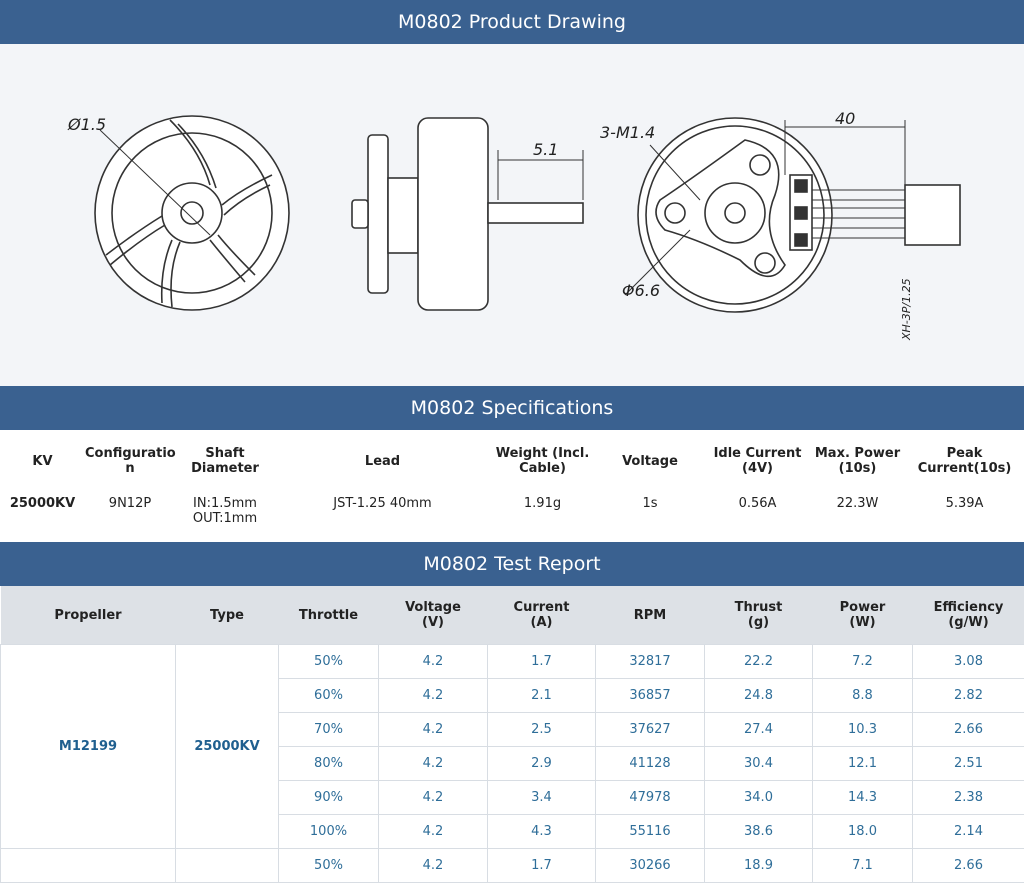 The image size is (1024, 888). What do you see at coordinates (862, 763) in the screenshot?
I see `data-cell: 12.1` at bounding box center [862, 763].